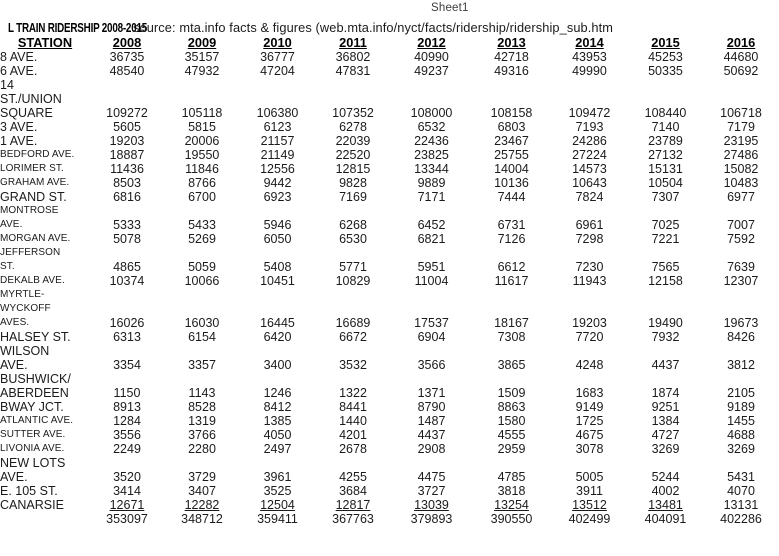  I want to click on ridership-value: 36777, so click(277, 57).